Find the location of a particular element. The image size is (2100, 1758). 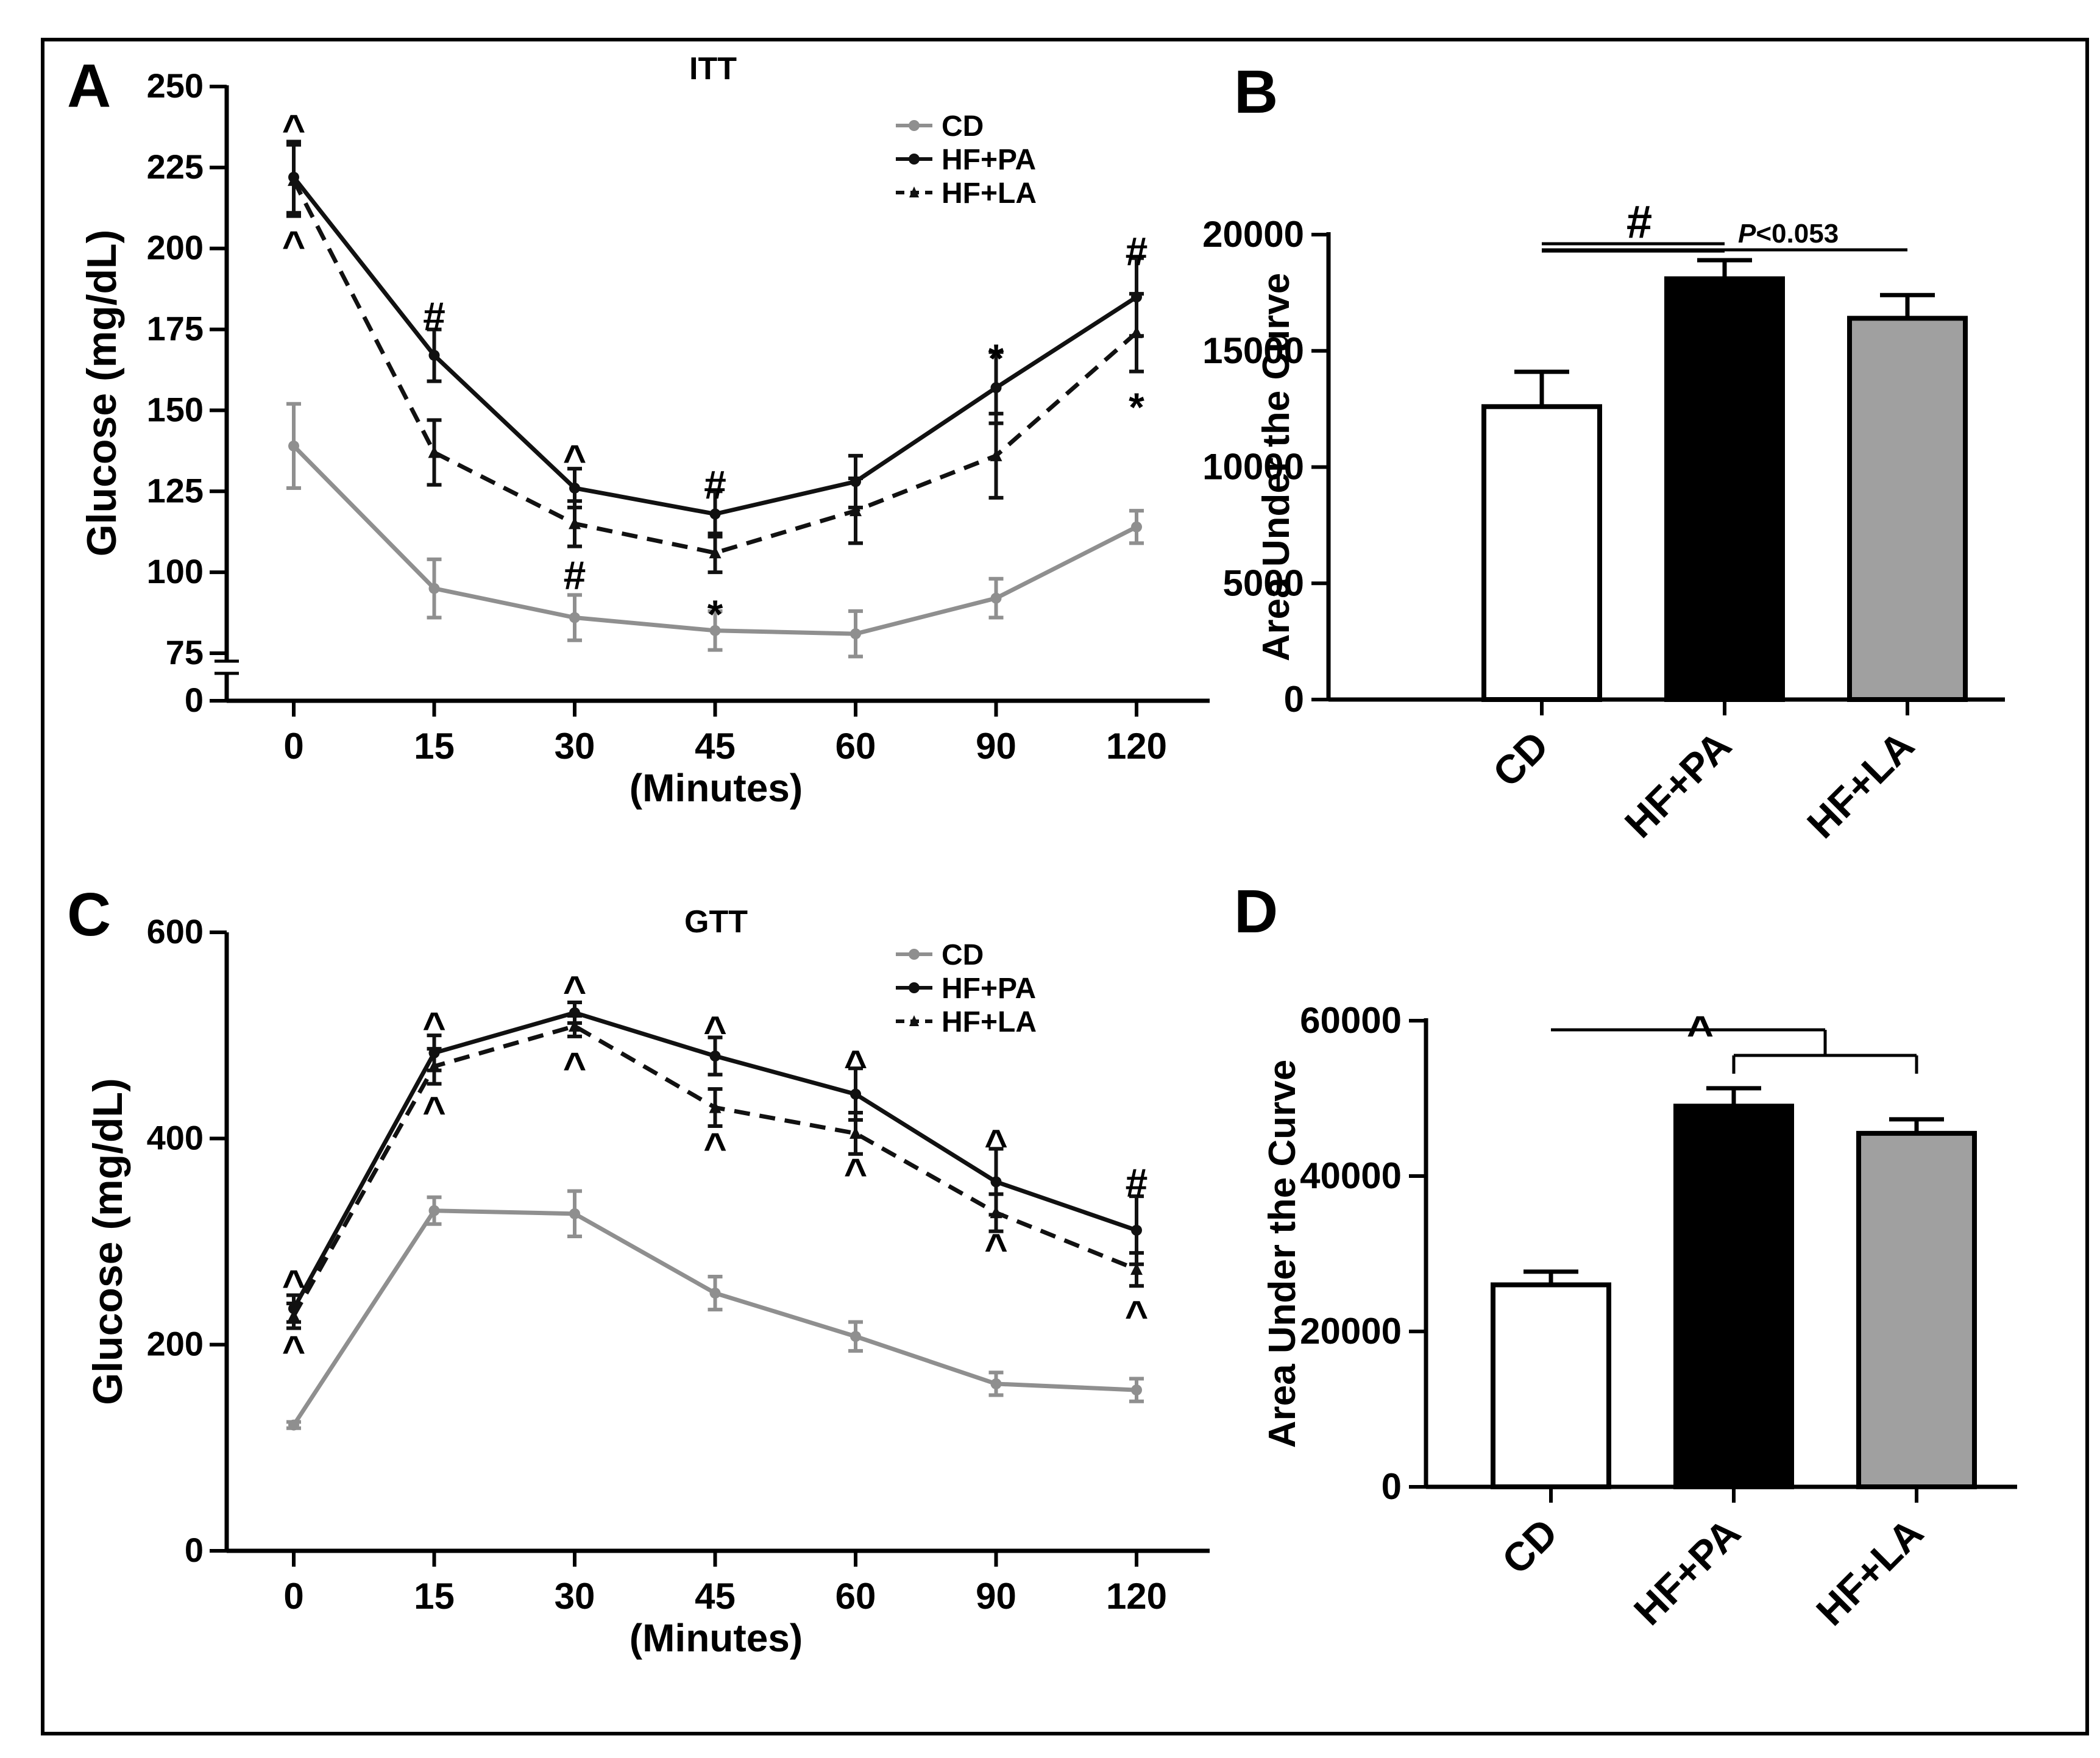

y-tick-label: 175 is located at coordinates (175, 329).